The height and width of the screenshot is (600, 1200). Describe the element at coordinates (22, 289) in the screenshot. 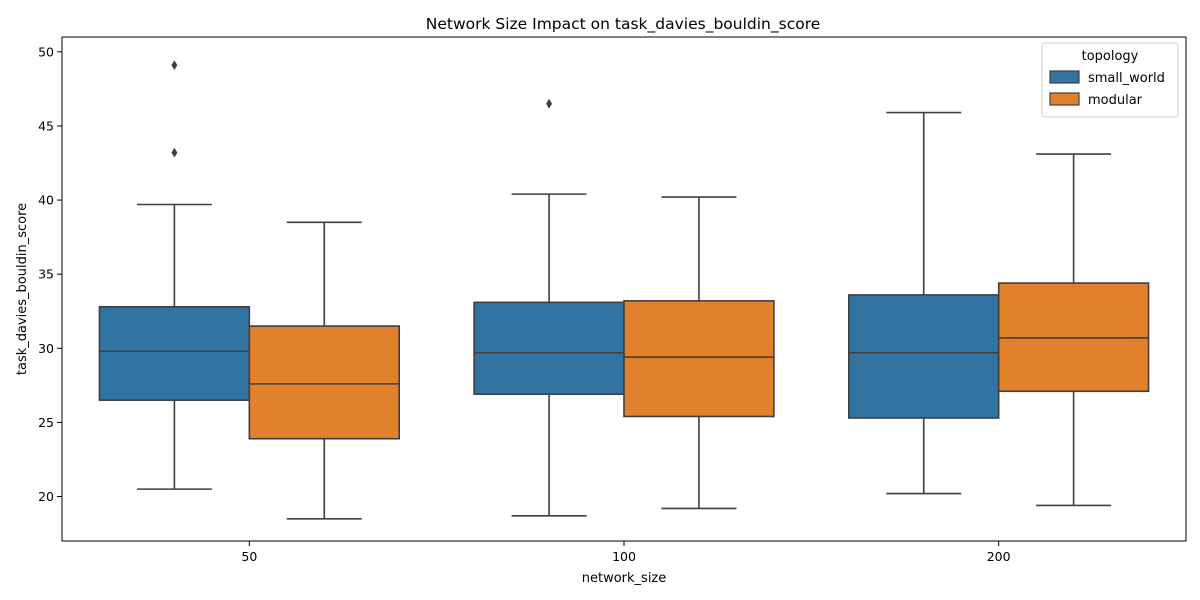

I see `y-axis-label: task_davies_bouldin_score` at that location.